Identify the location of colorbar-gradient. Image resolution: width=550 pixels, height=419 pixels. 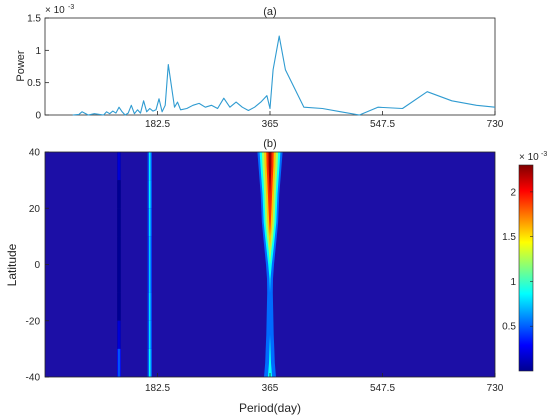
(526, 268).